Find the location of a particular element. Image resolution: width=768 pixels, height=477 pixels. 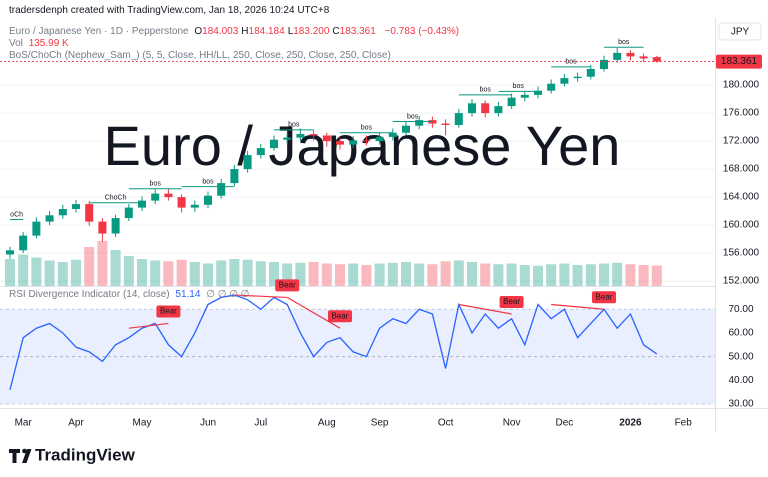

y-tick-label: 50.00 is located at coordinates (740, 356).